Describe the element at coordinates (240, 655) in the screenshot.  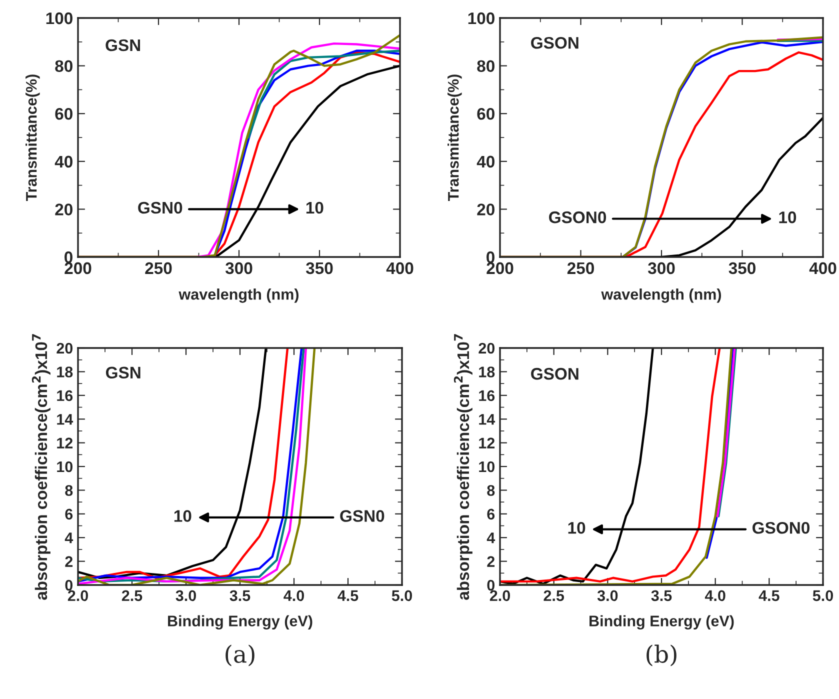
I see `text: (a)` at that location.